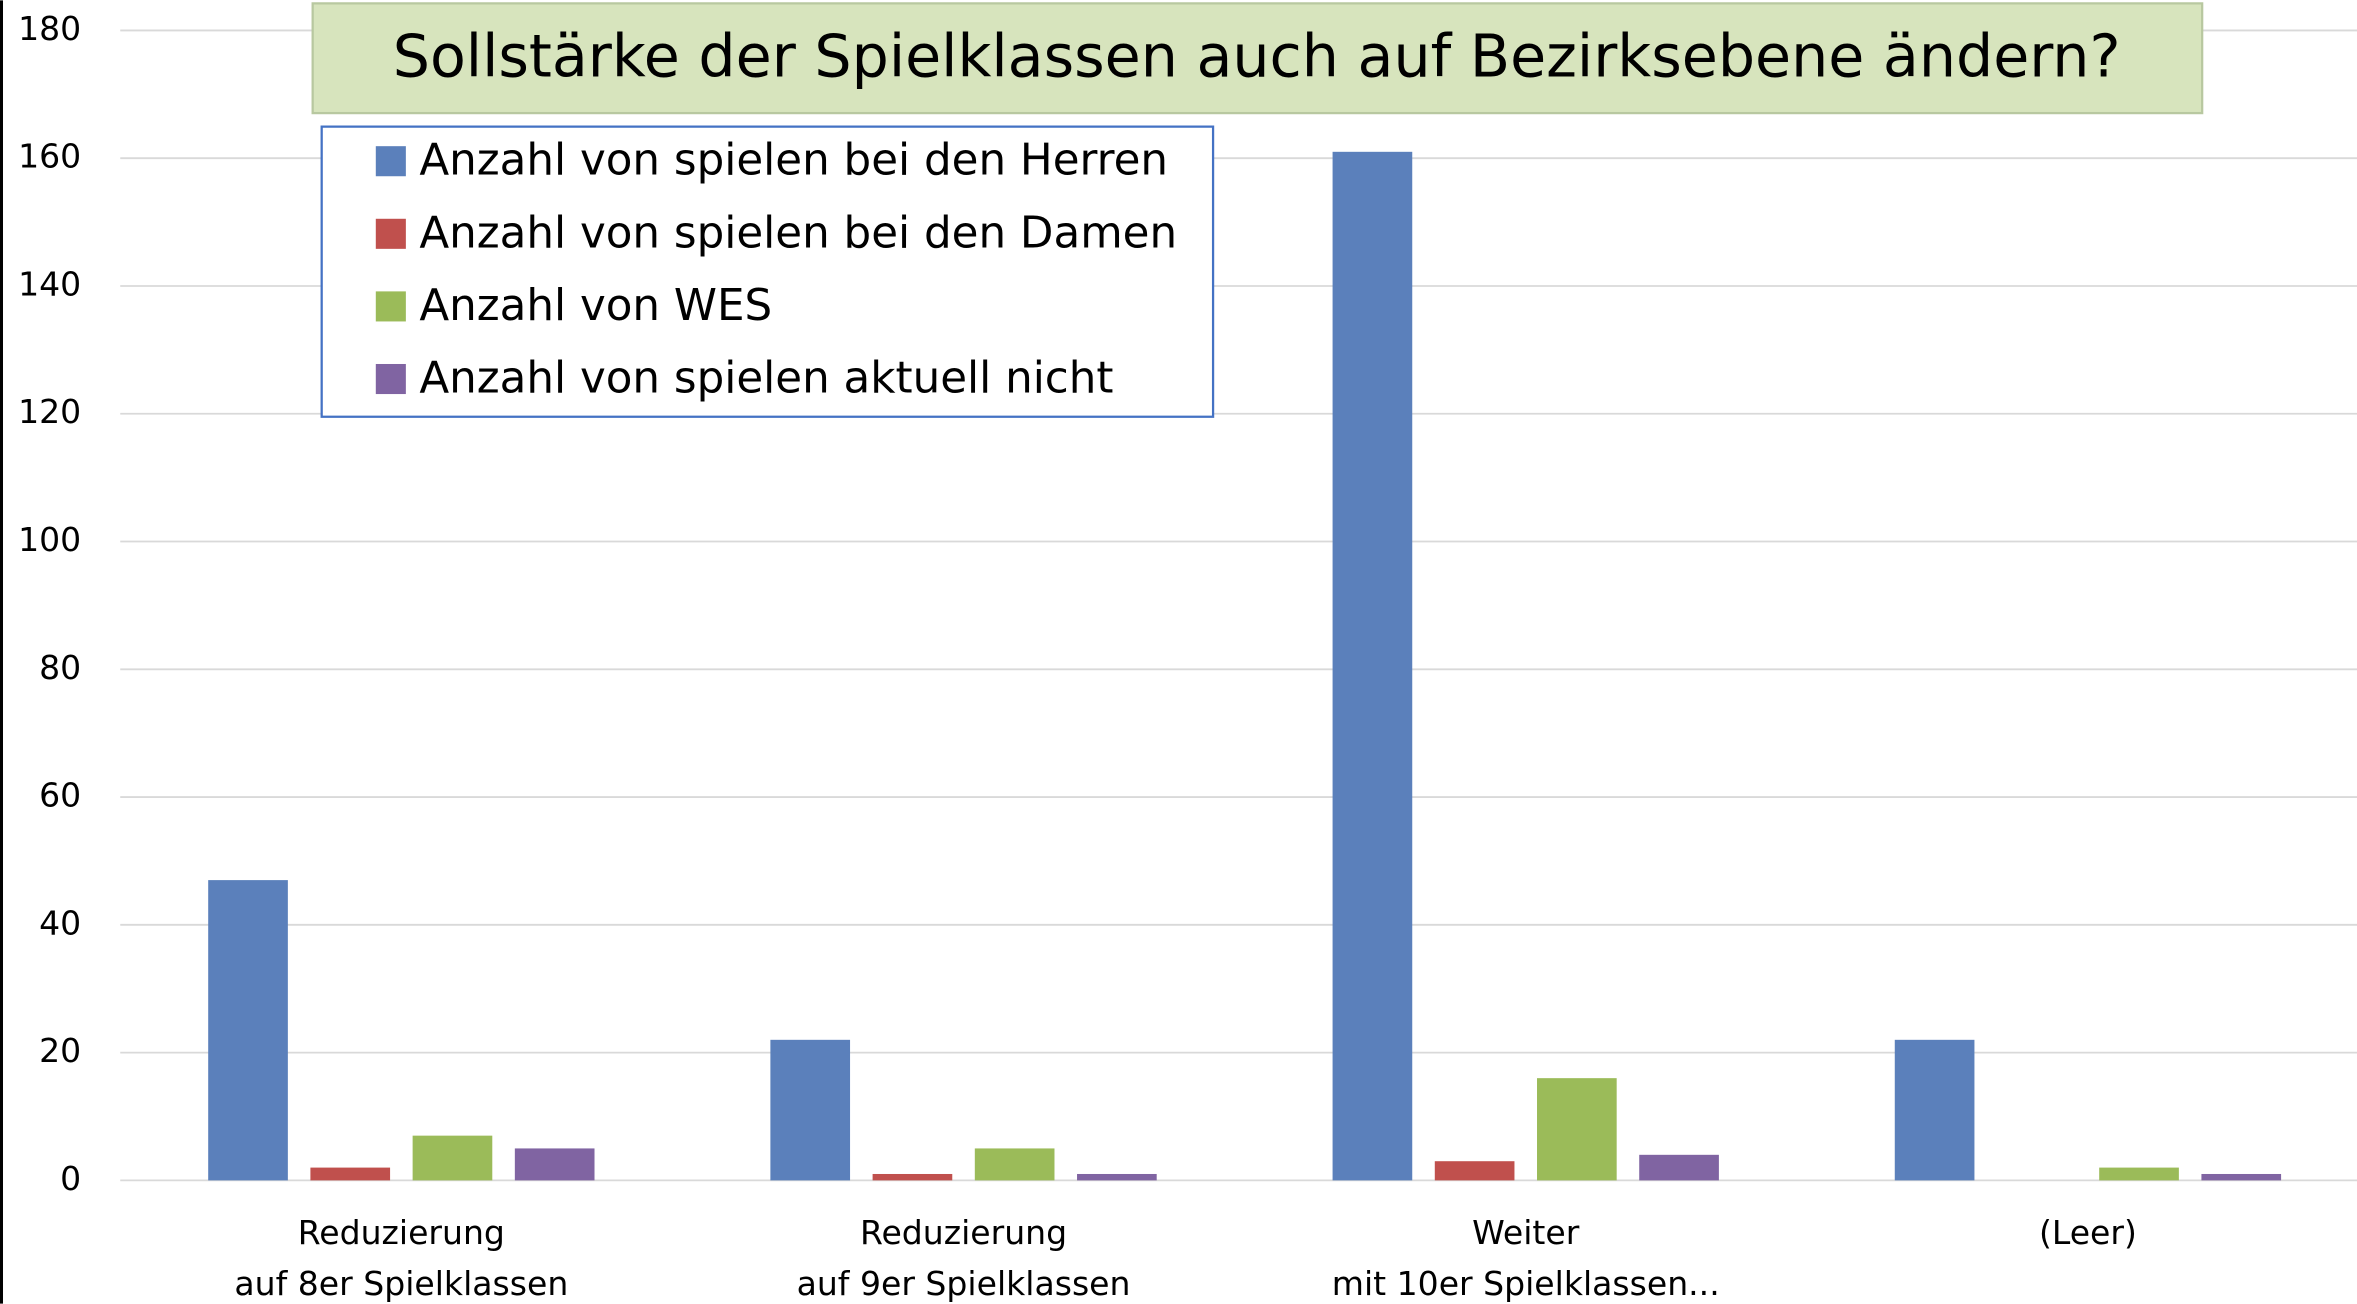  I want to click on title-box, so click(1257, 58).